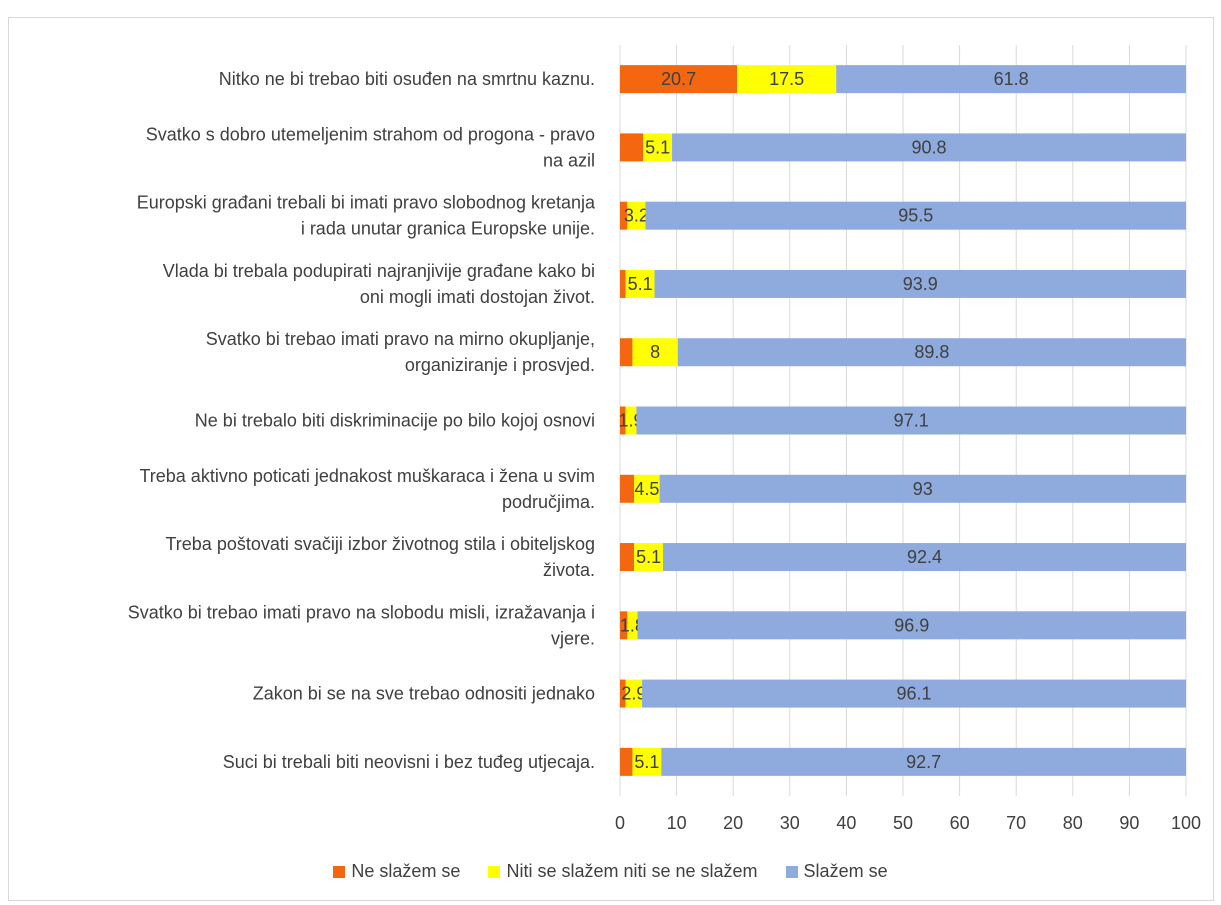 This screenshot has height=905, width=1221. Describe the element at coordinates (677, 823) in the screenshot. I see `x-tick-label: 10` at that location.